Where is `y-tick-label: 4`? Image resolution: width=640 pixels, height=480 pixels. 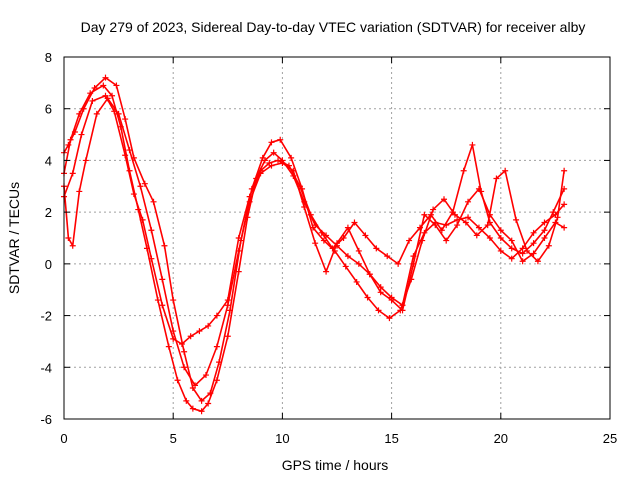
y-tick-label: 4 is located at coordinates (48, 160).